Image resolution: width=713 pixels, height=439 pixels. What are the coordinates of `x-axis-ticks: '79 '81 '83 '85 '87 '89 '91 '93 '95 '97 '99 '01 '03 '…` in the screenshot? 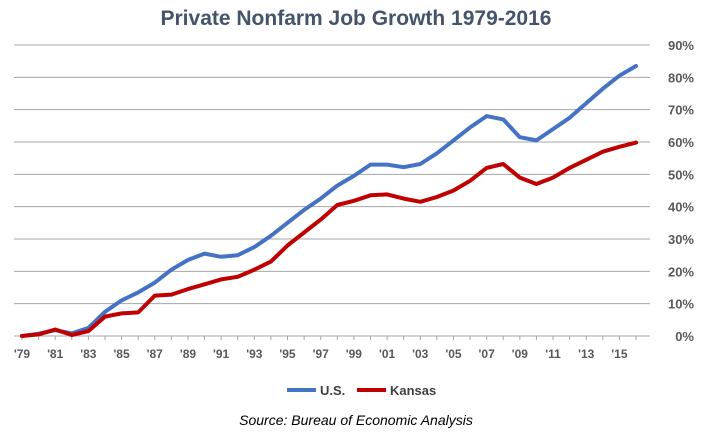 It's located at (325, 348).